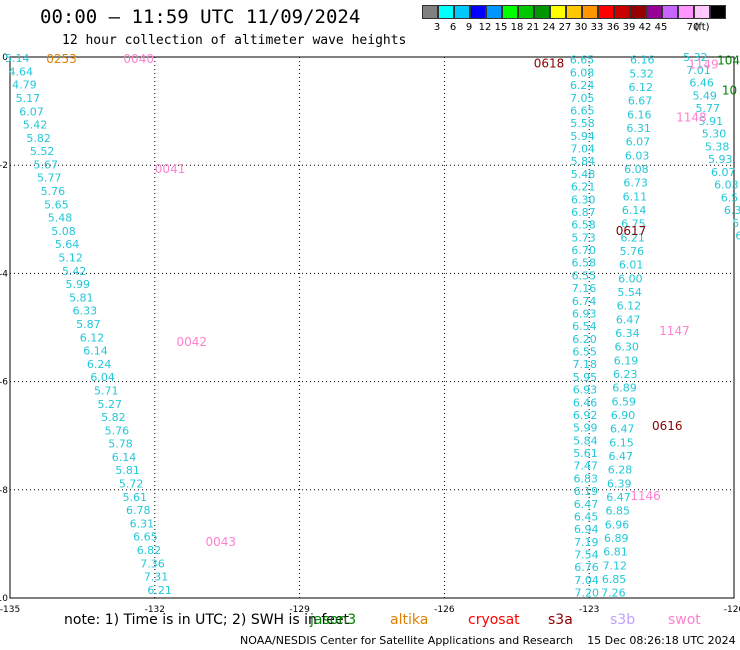 The image size is (740, 650). Describe the element at coordinates (5, 58) in the screenshot. I see `lat-tick-label: 0` at that location.